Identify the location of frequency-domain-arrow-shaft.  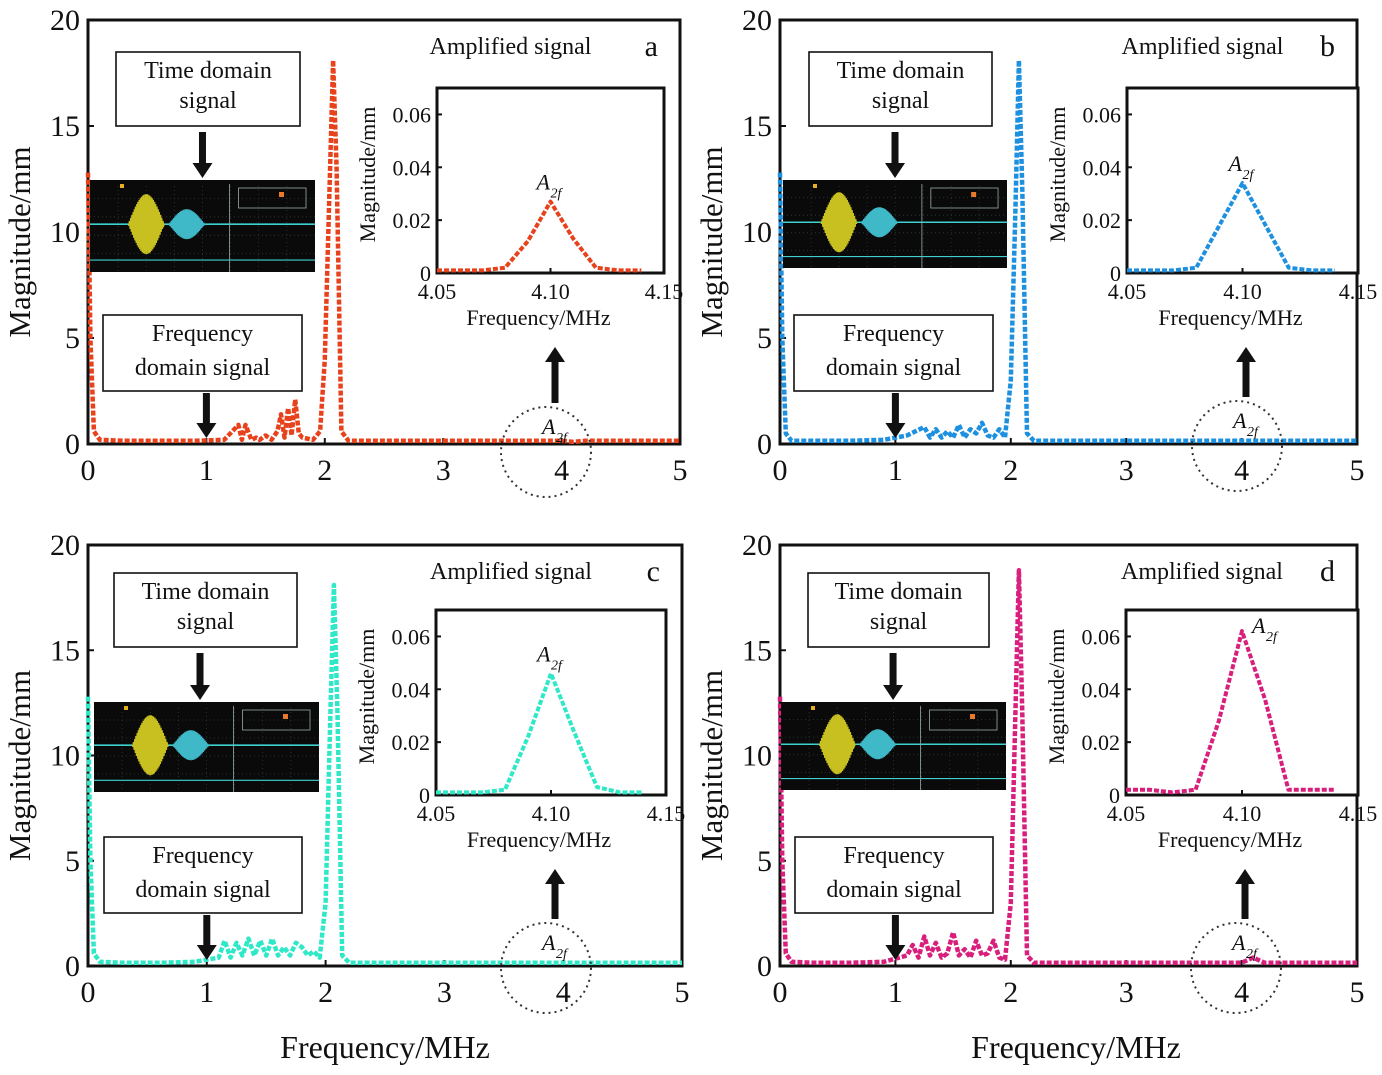
(206, 408).